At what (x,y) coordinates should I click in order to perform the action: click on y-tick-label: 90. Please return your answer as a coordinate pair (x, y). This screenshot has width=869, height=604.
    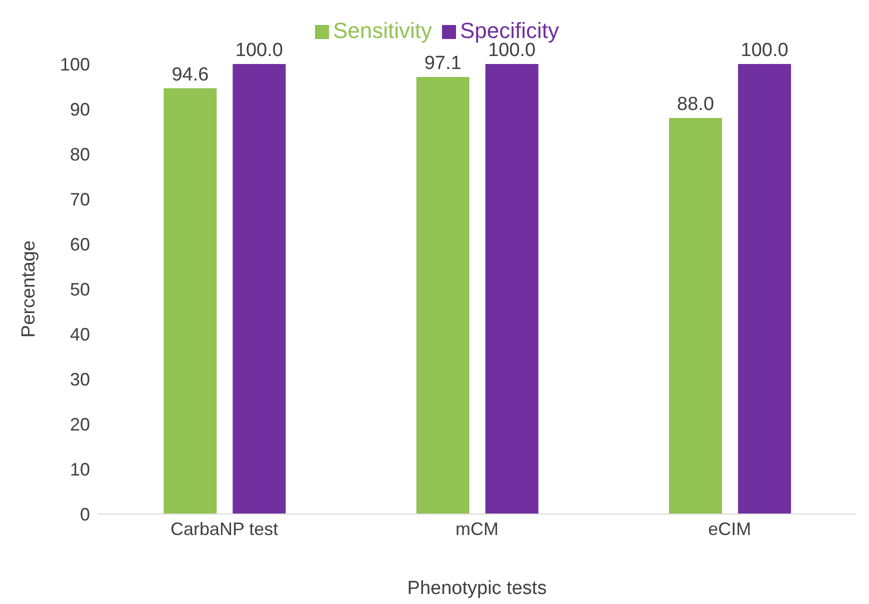
    Looking at the image, I should click on (80, 109).